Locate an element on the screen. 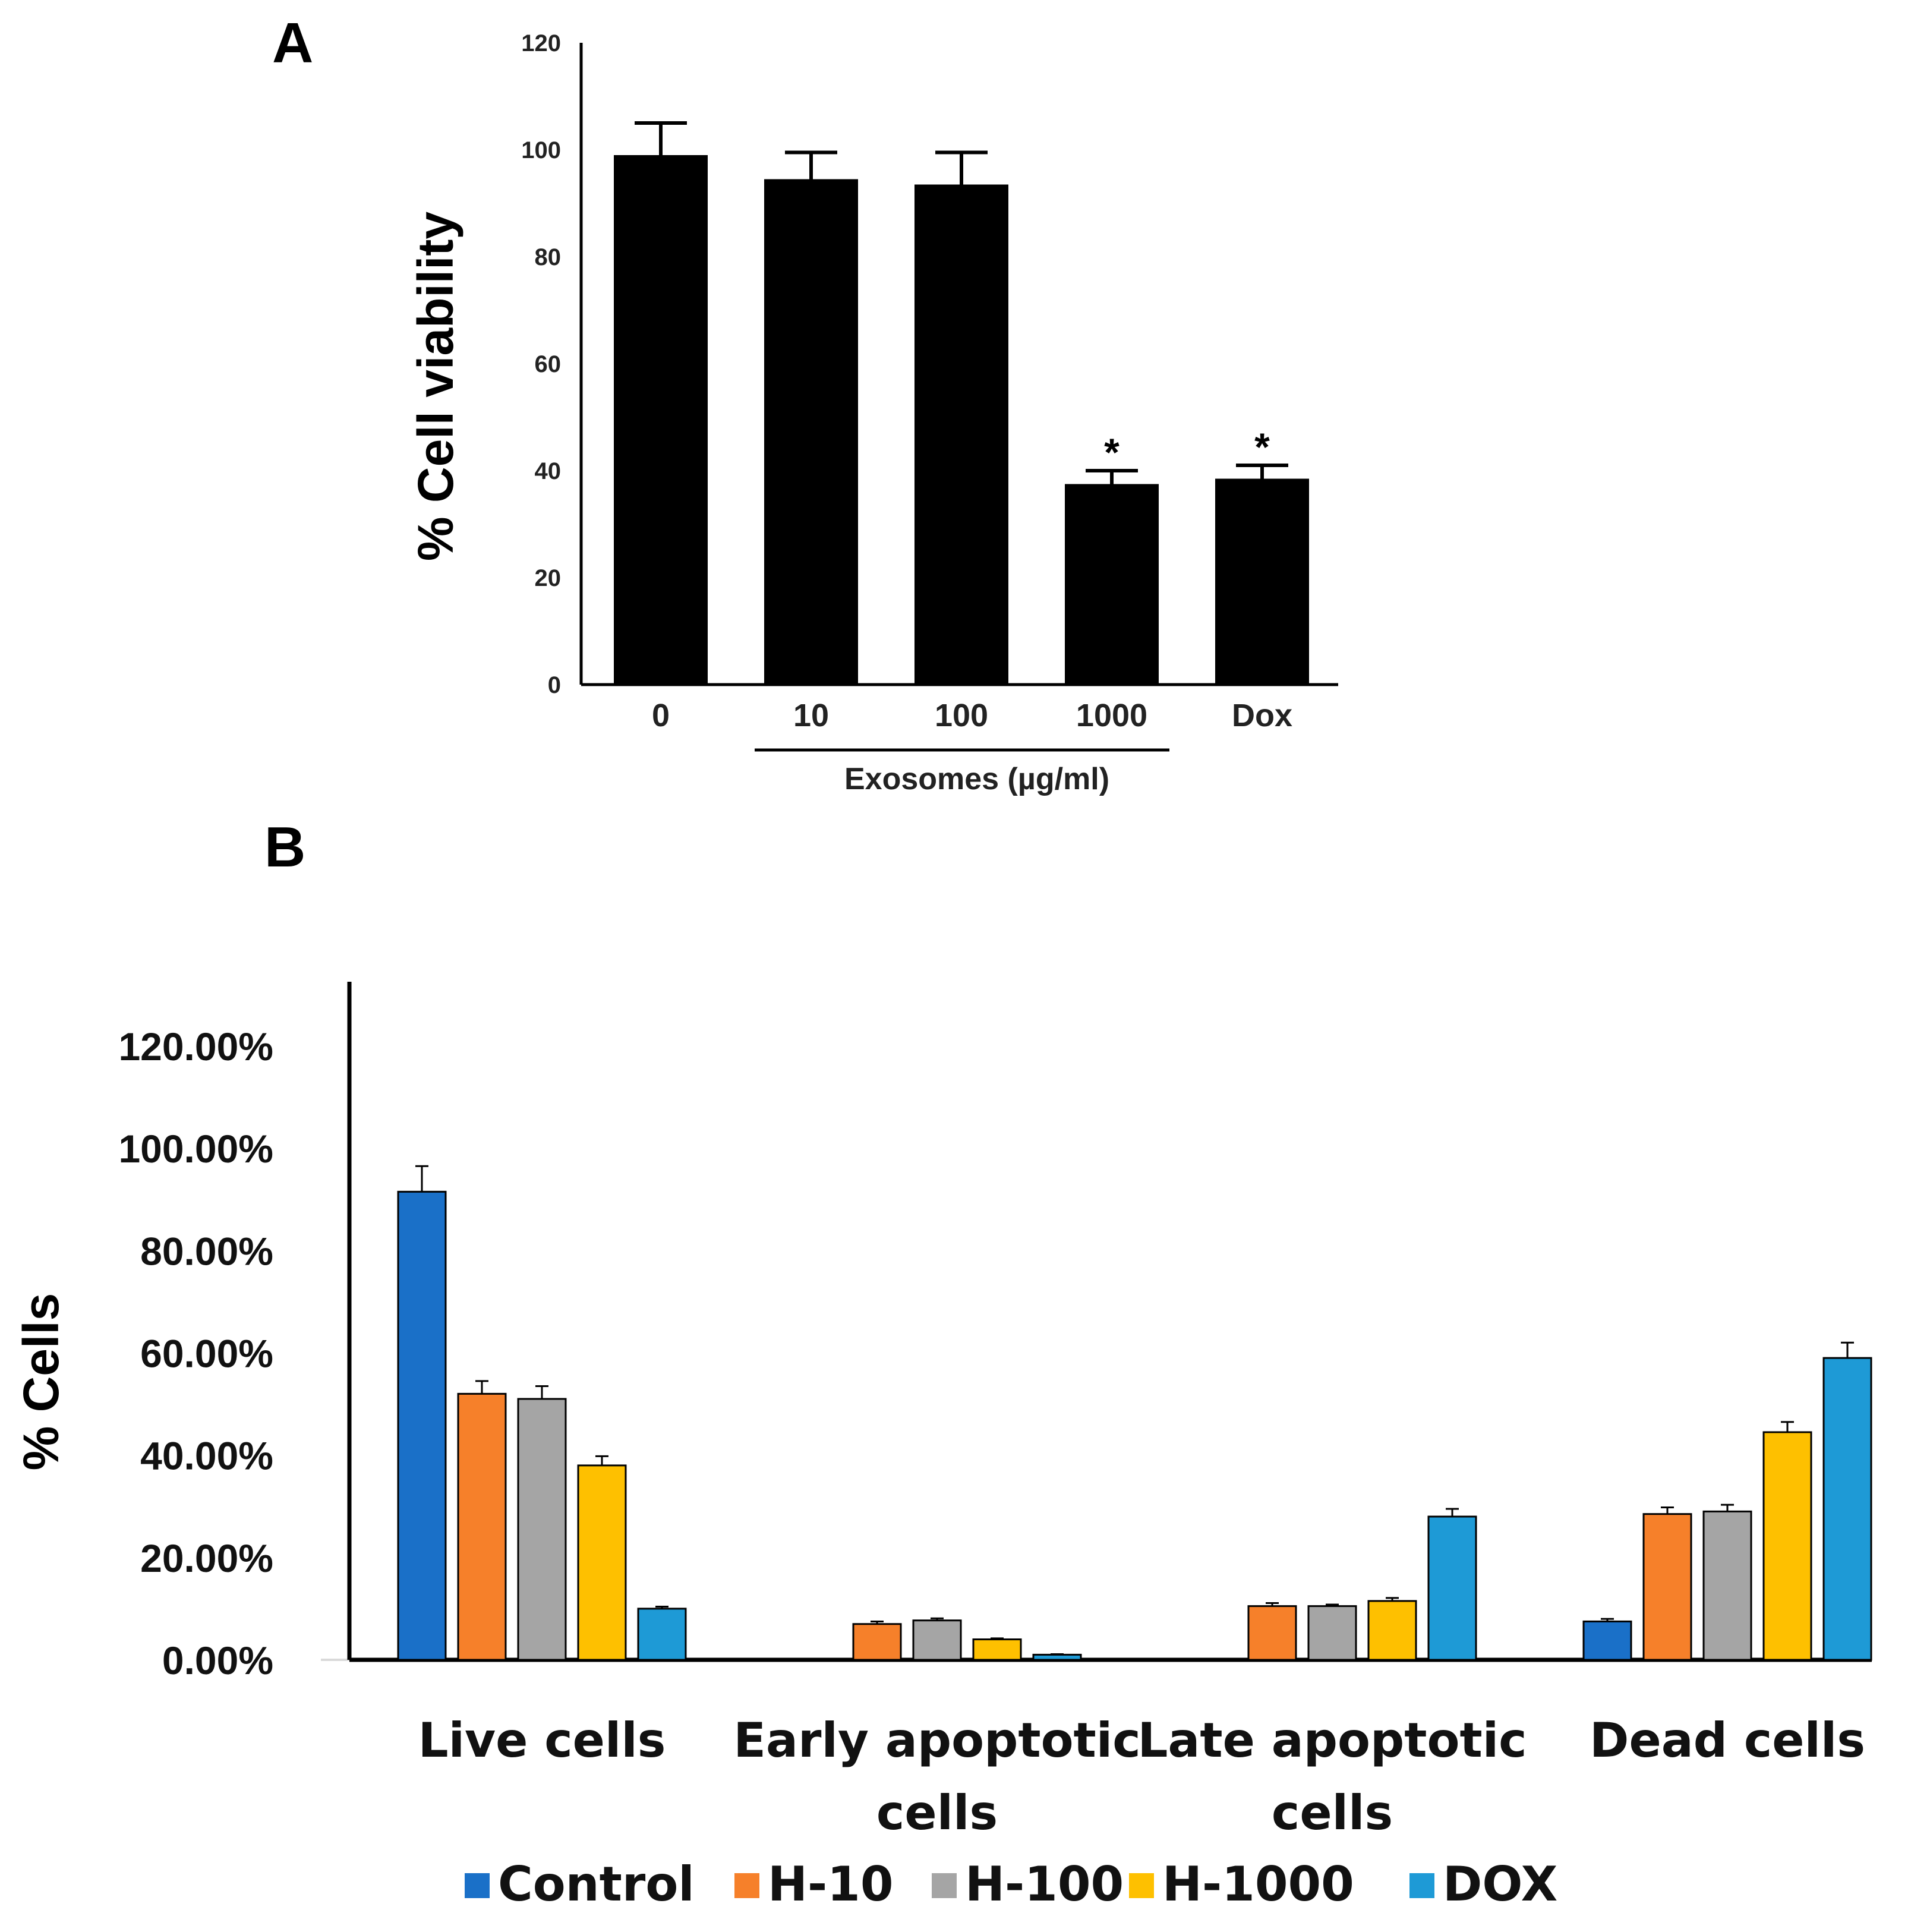 Image resolution: width=1911 pixels, height=1932 pixels. panel-a-y-tick-label: 20 is located at coordinates (548, 578).